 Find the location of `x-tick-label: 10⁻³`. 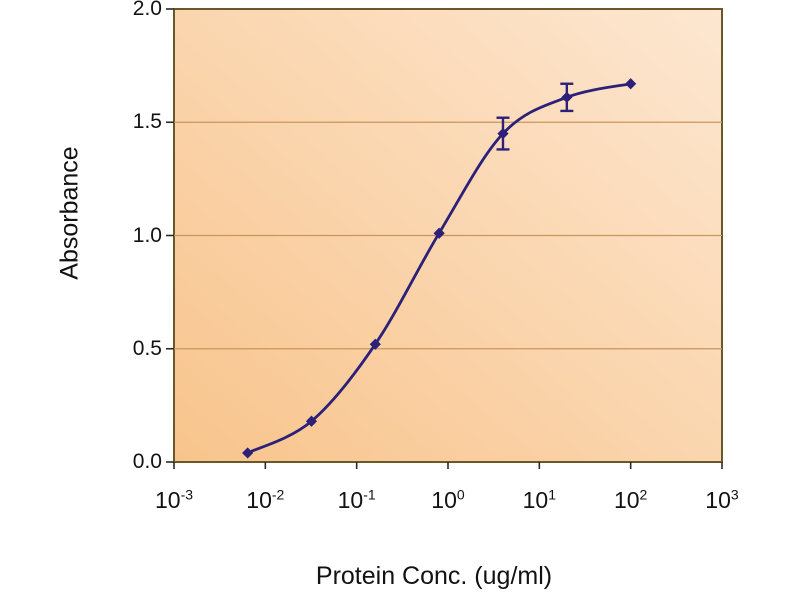

x-tick-label: 10⁻³ is located at coordinates (174, 499).